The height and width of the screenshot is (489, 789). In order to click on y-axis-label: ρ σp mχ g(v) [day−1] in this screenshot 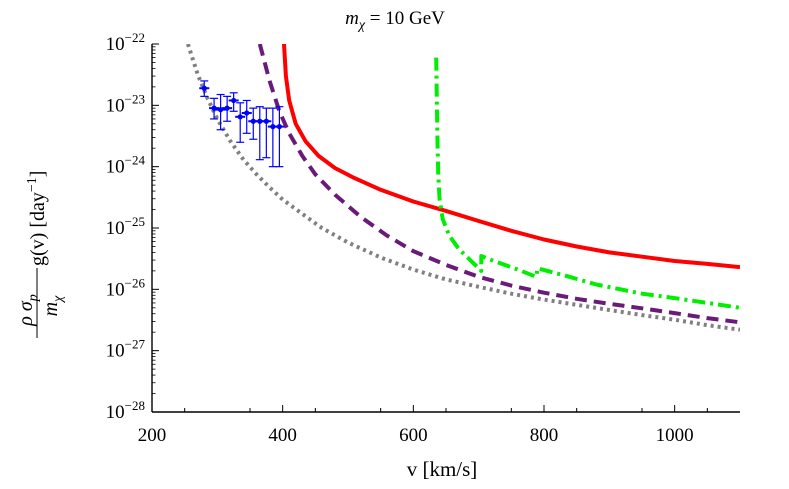, I will do `click(40, 254)`.